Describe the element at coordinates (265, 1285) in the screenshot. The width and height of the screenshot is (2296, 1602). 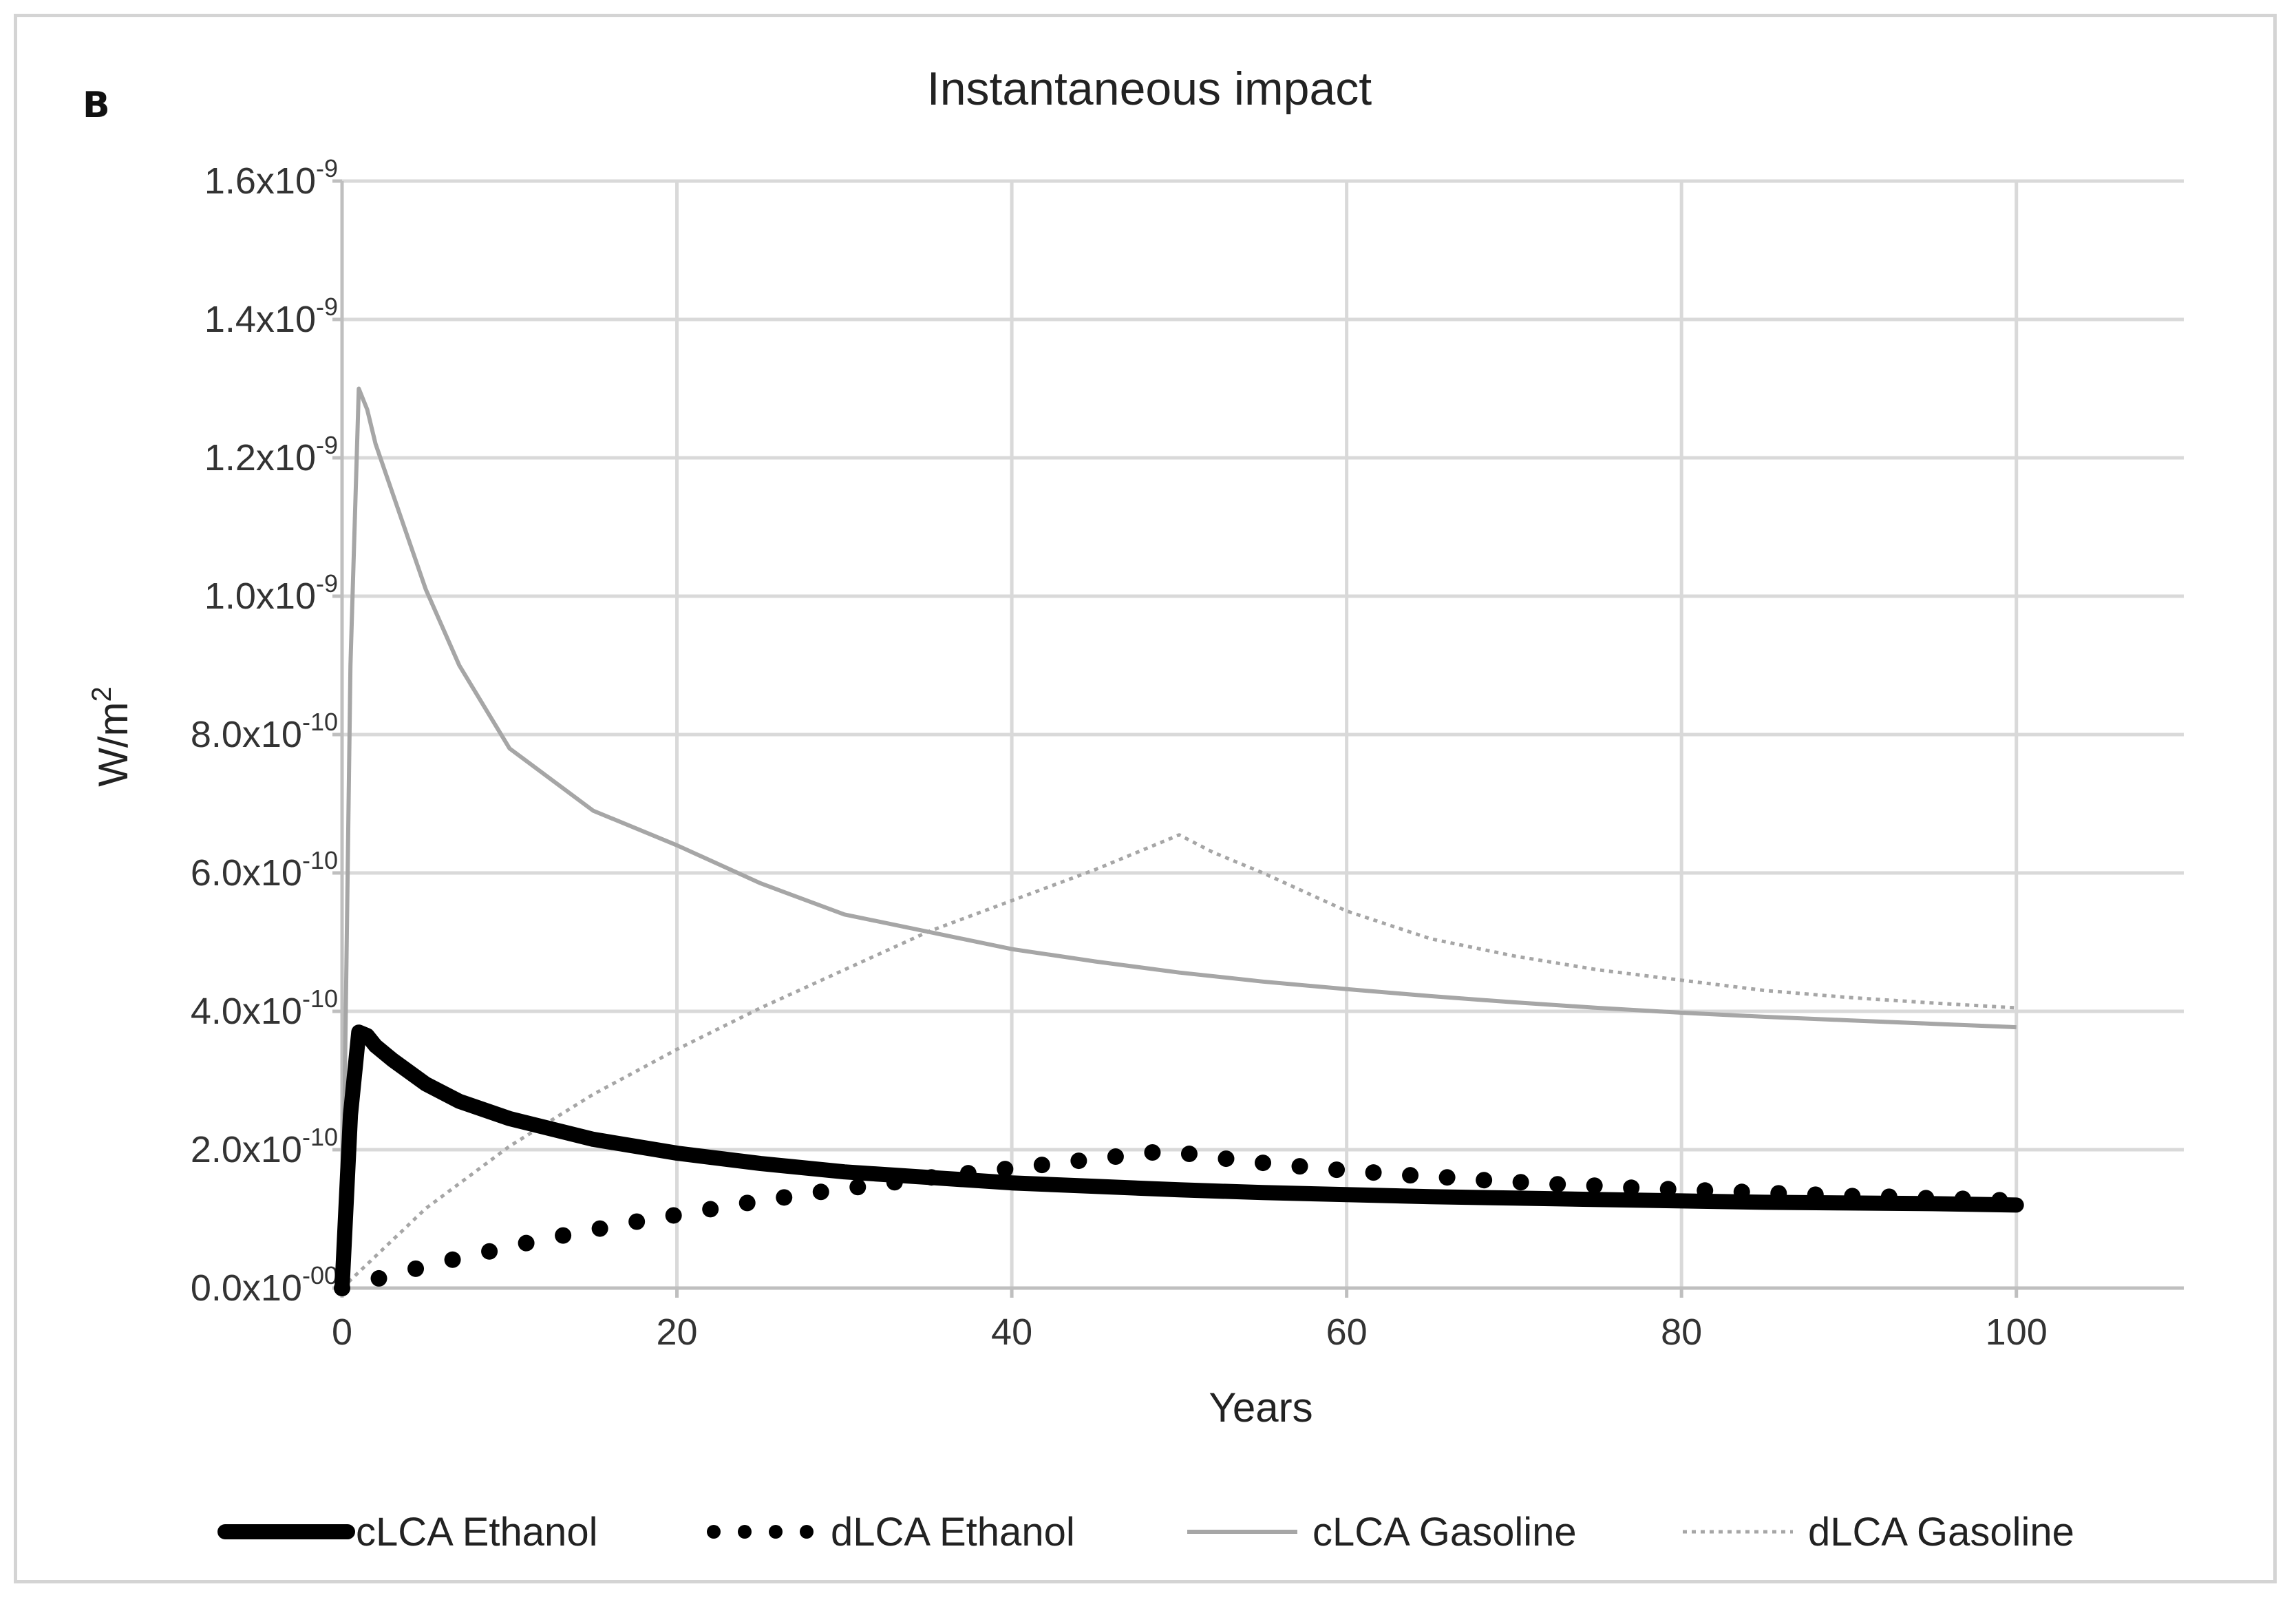
I see `y-tick-label: 0.0x10-00` at that location.